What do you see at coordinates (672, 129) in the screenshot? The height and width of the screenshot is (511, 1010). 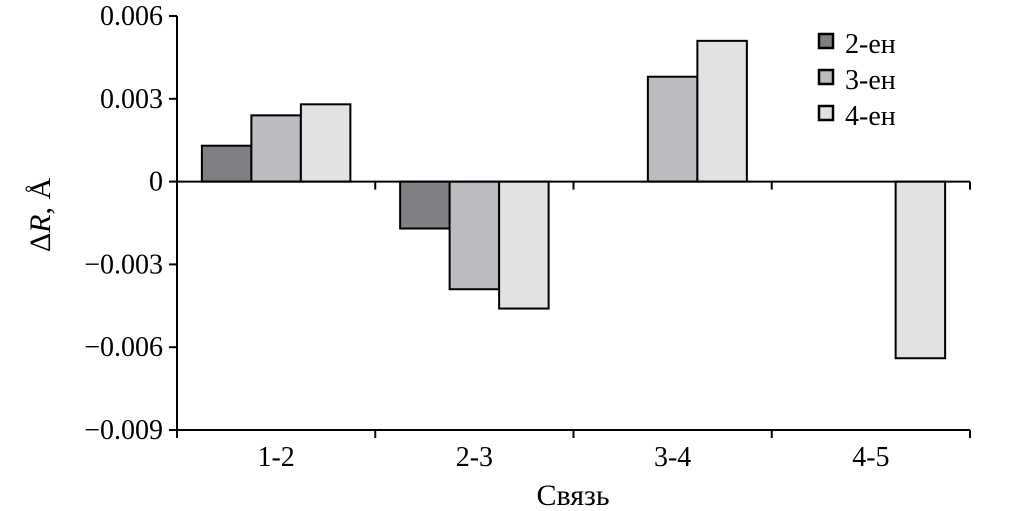 I see `bar-3-ен-3-4` at bounding box center [672, 129].